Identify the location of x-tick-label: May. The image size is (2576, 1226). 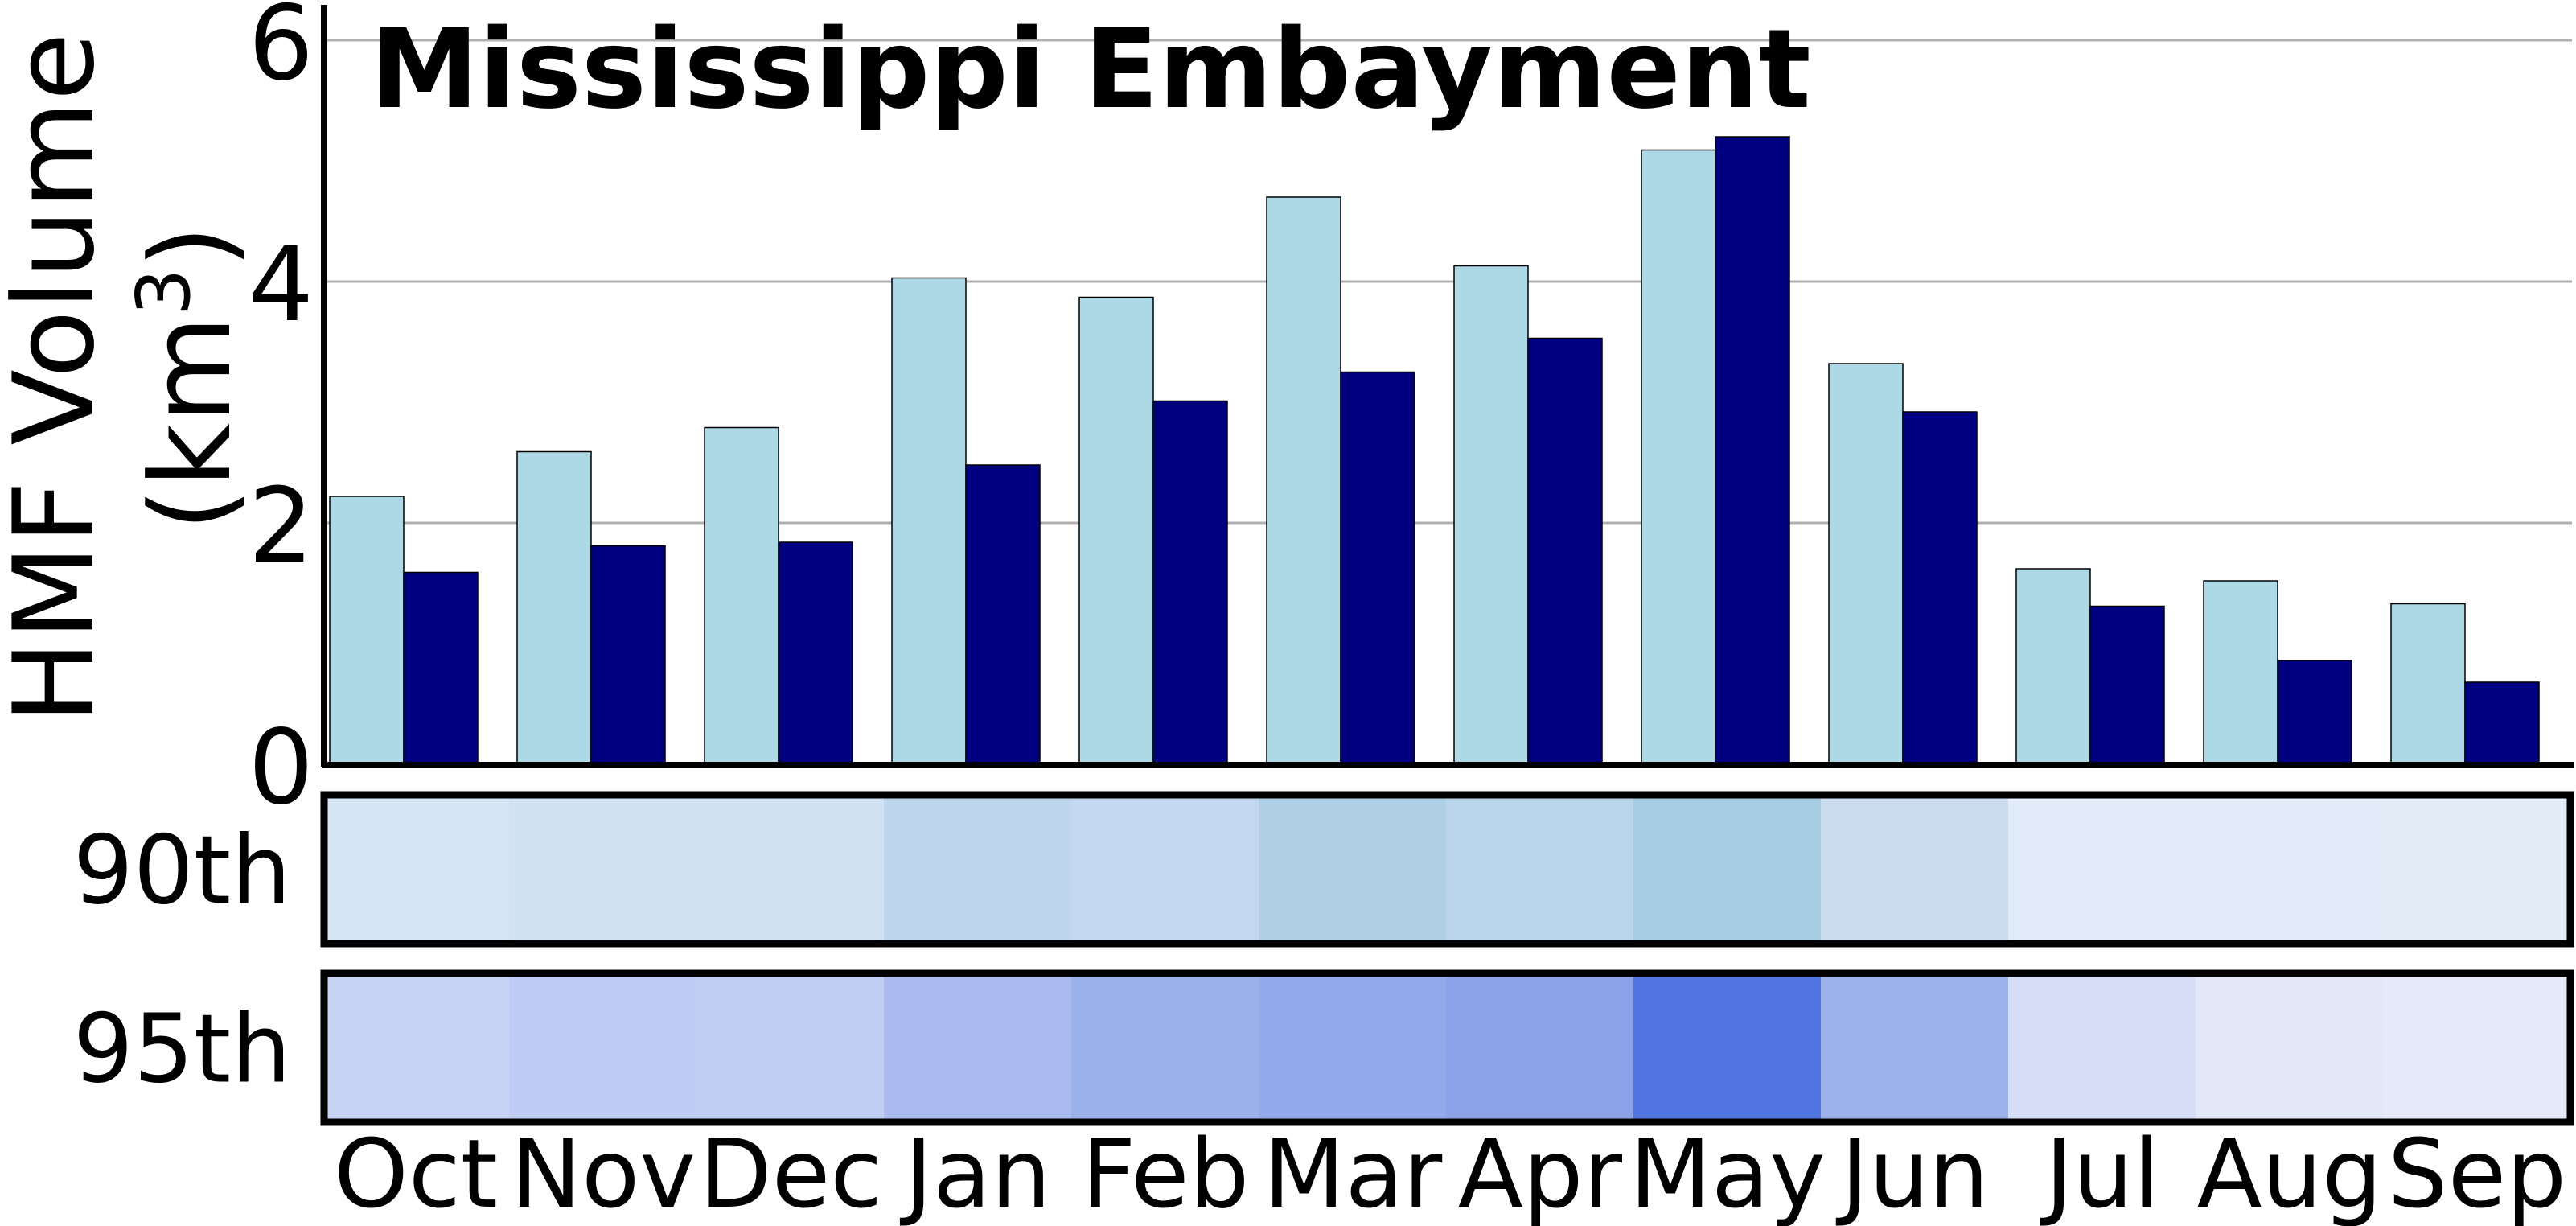
(1727, 1172).